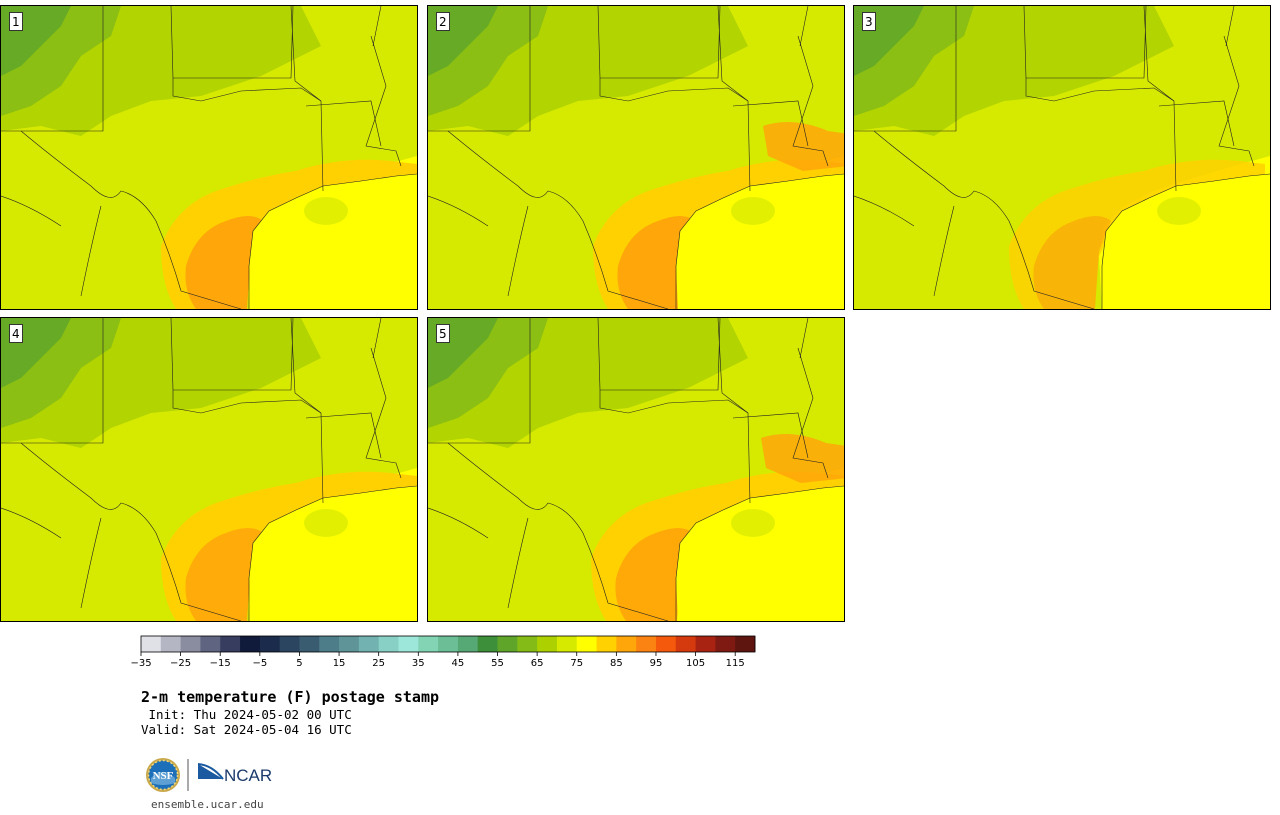 This screenshot has width=1280, height=815. I want to click on member-panel-4: 4, so click(209, 469).